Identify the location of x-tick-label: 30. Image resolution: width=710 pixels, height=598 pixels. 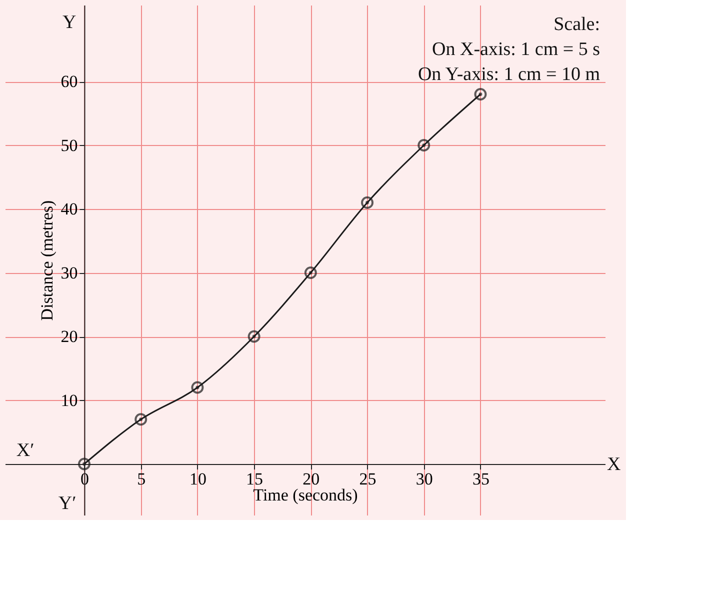
(424, 479).